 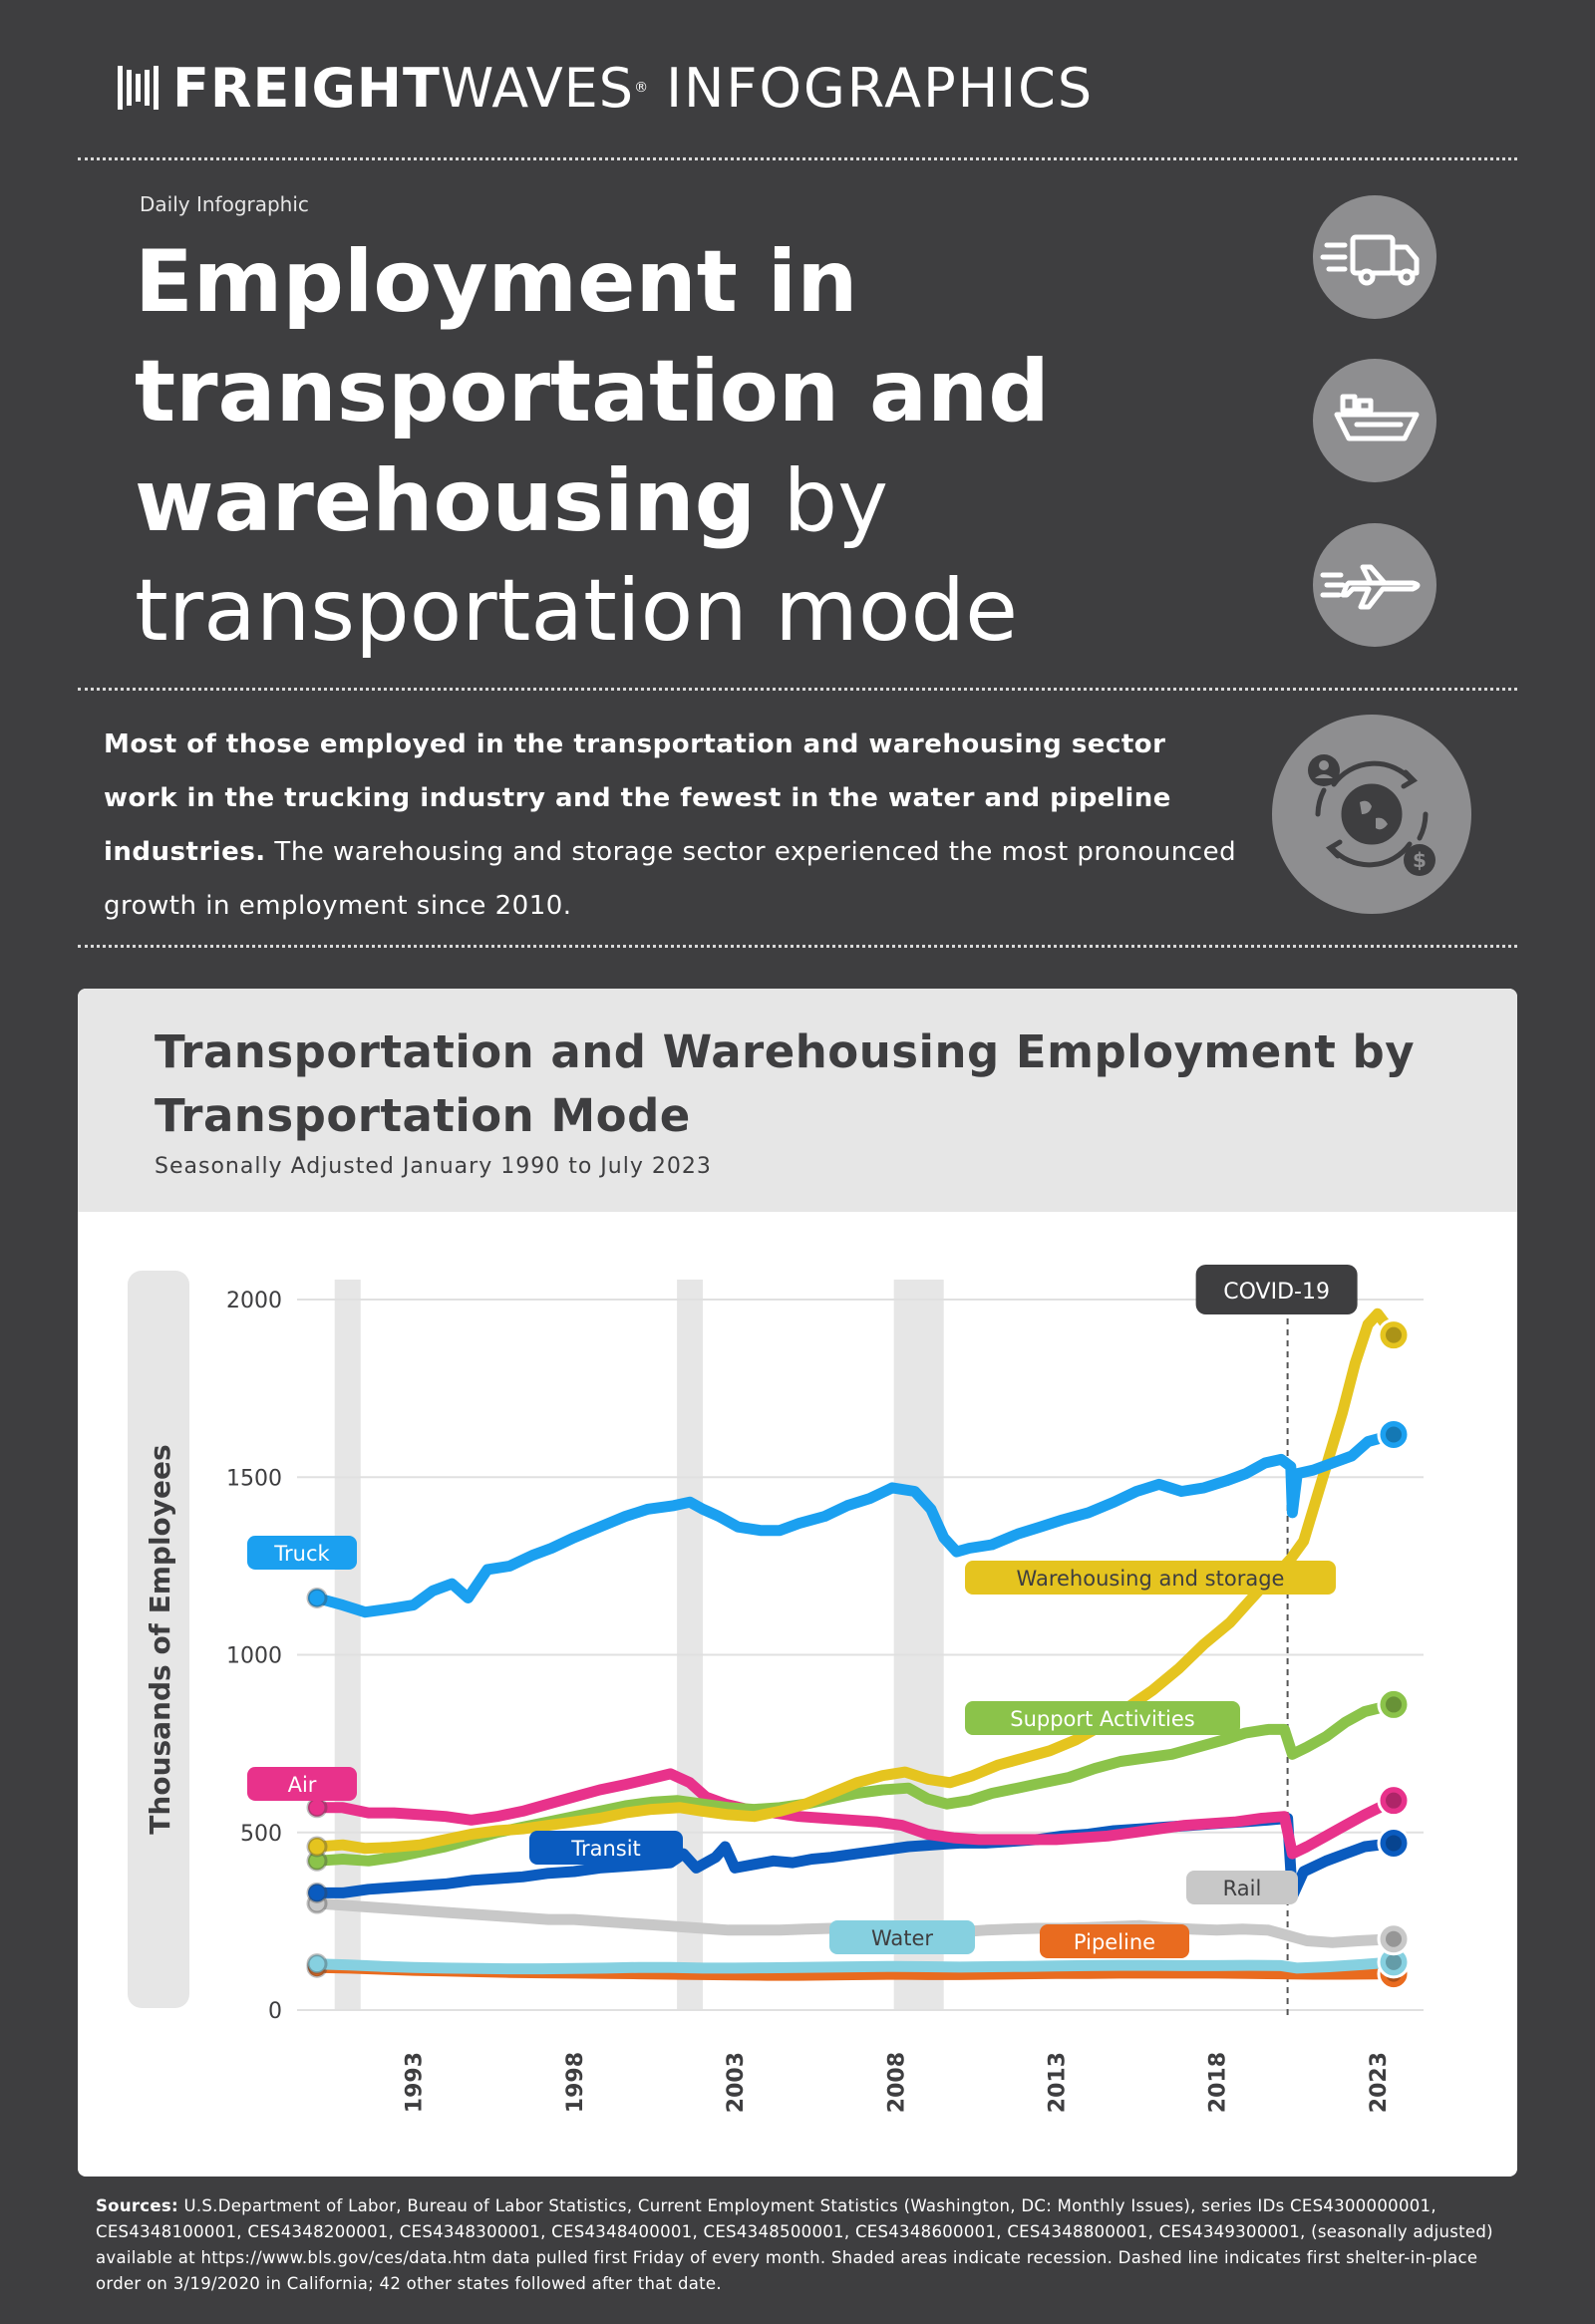 What do you see at coordinates (254, 1301) in the screenshot?
I see `y-tick-label: 2000` at bounding box center [254, 1301].